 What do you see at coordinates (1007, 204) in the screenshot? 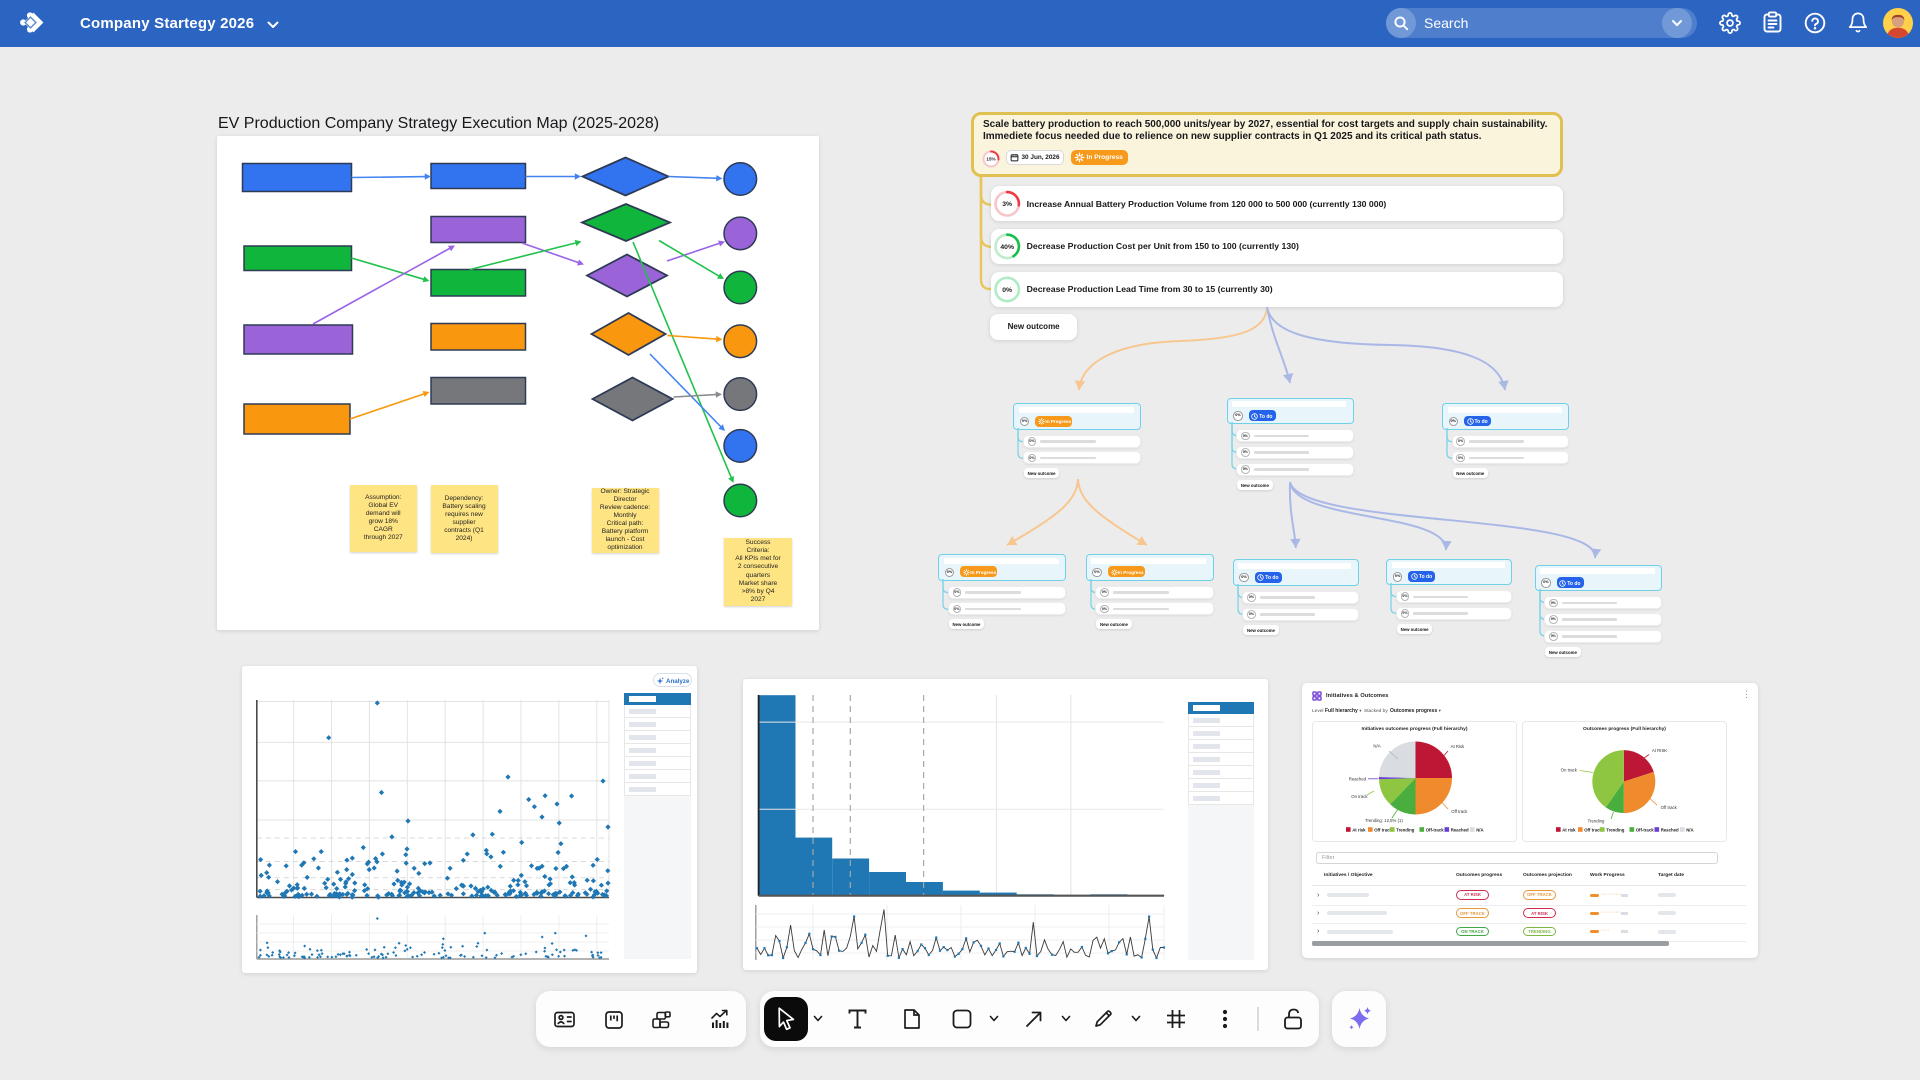
I see `svg-text: 3%` at bounding box center [1007, 204].